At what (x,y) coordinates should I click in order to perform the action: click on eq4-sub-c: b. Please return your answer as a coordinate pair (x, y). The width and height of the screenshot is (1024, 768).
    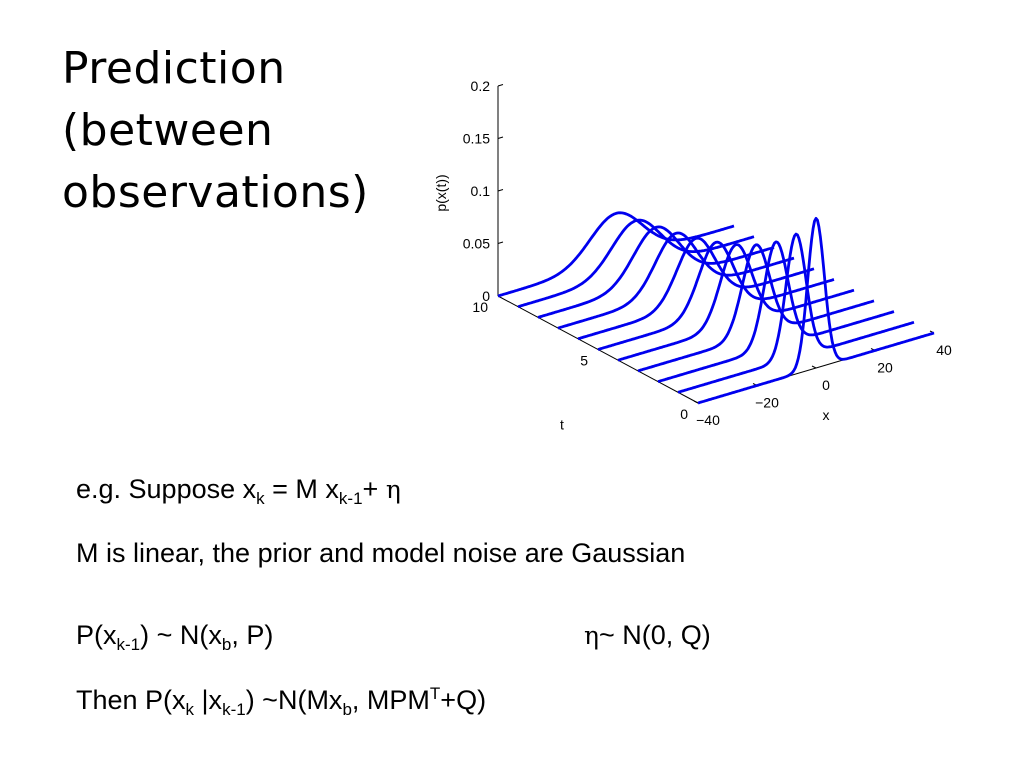
    Looking at the image, I should click on (347, 709).